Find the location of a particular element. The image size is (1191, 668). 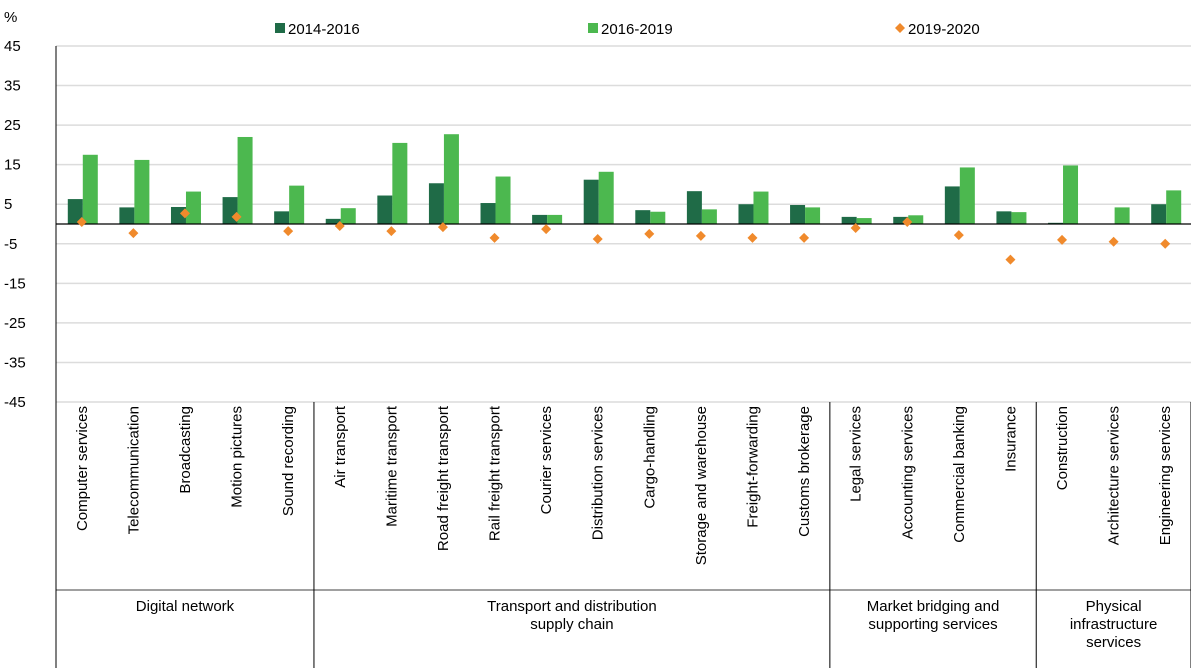

group-label: Physical infrastructure services is located at coordinates (1113, 624).